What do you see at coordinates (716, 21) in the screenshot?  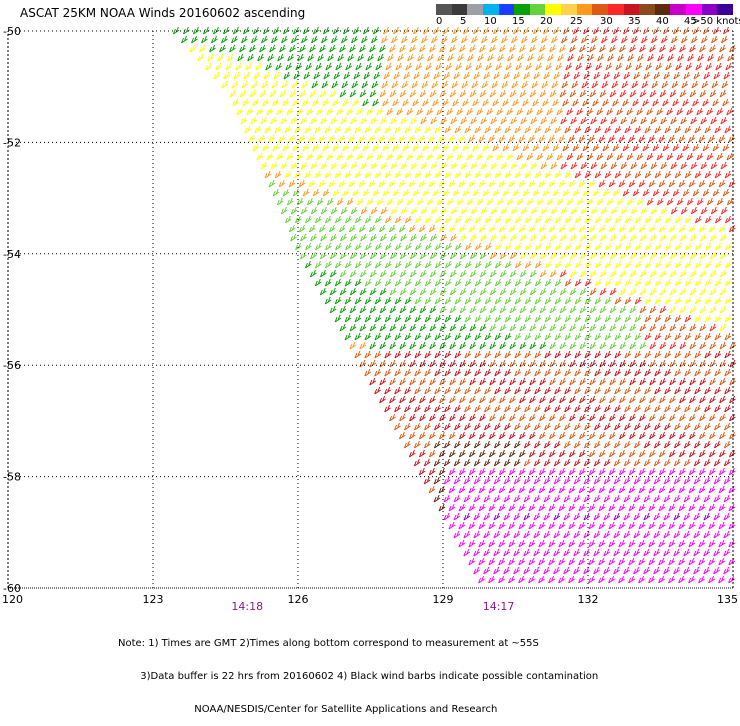 I see `legend-label-10: >50 knots` at bounding box center [716, 21].